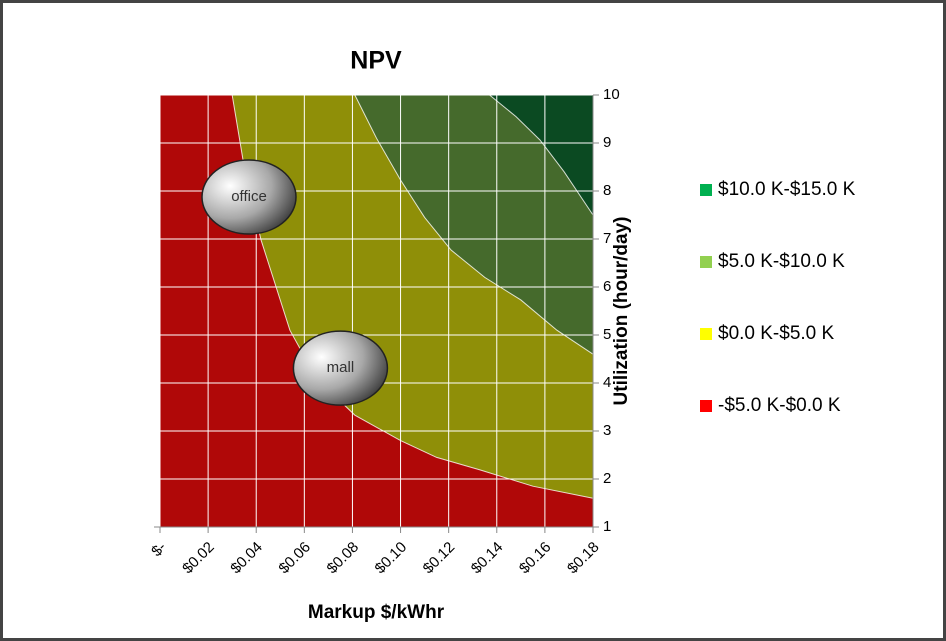  I want to click on y-tick-label: 7, so click(607, 238).